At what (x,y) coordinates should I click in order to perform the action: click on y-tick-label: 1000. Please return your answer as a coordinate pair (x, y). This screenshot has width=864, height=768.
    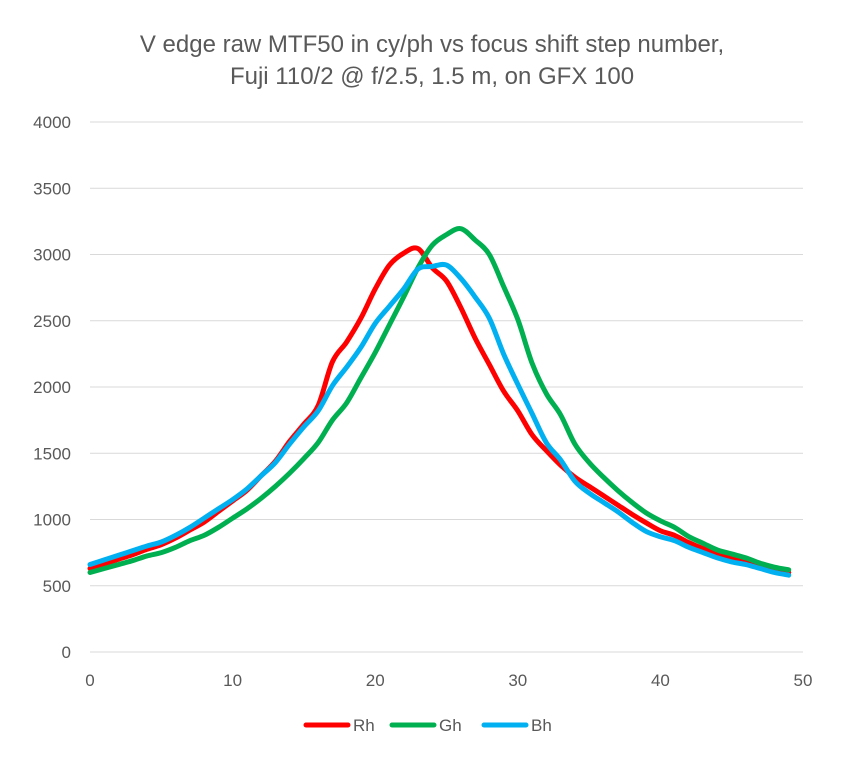
    Looking at the image, I should click on (52, 520).